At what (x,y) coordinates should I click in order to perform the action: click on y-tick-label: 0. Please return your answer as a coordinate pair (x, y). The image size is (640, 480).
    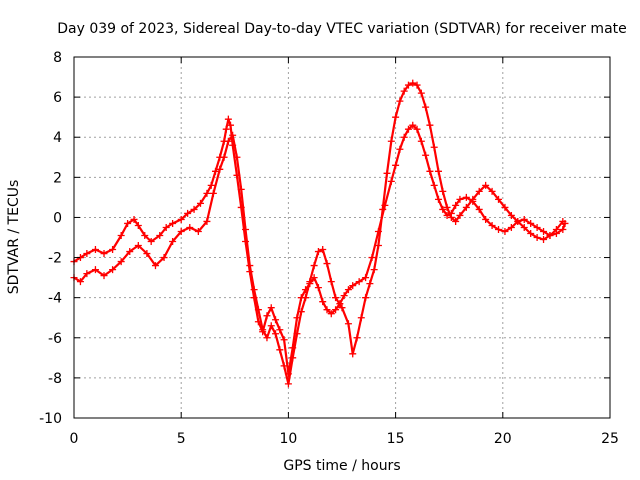
    Looking at the image, I should click on (57, 218).